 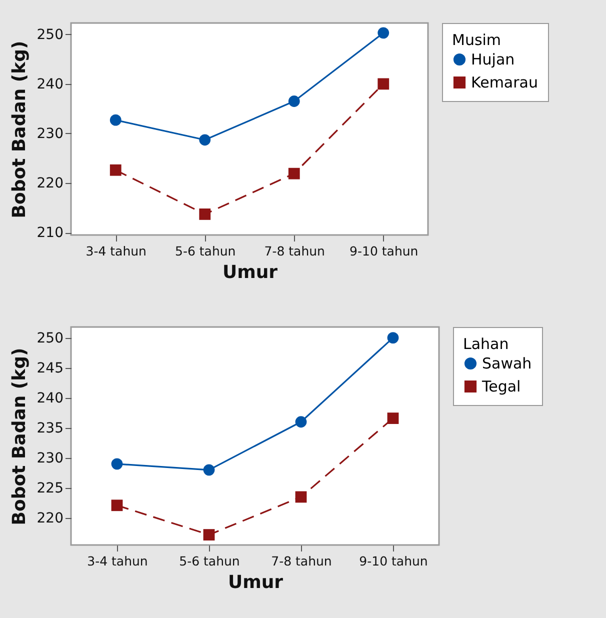 What do you see at coordinates (486, 344) in the screenshot?
I see `legend-title: Lahan` at bounding box center [486, 344].